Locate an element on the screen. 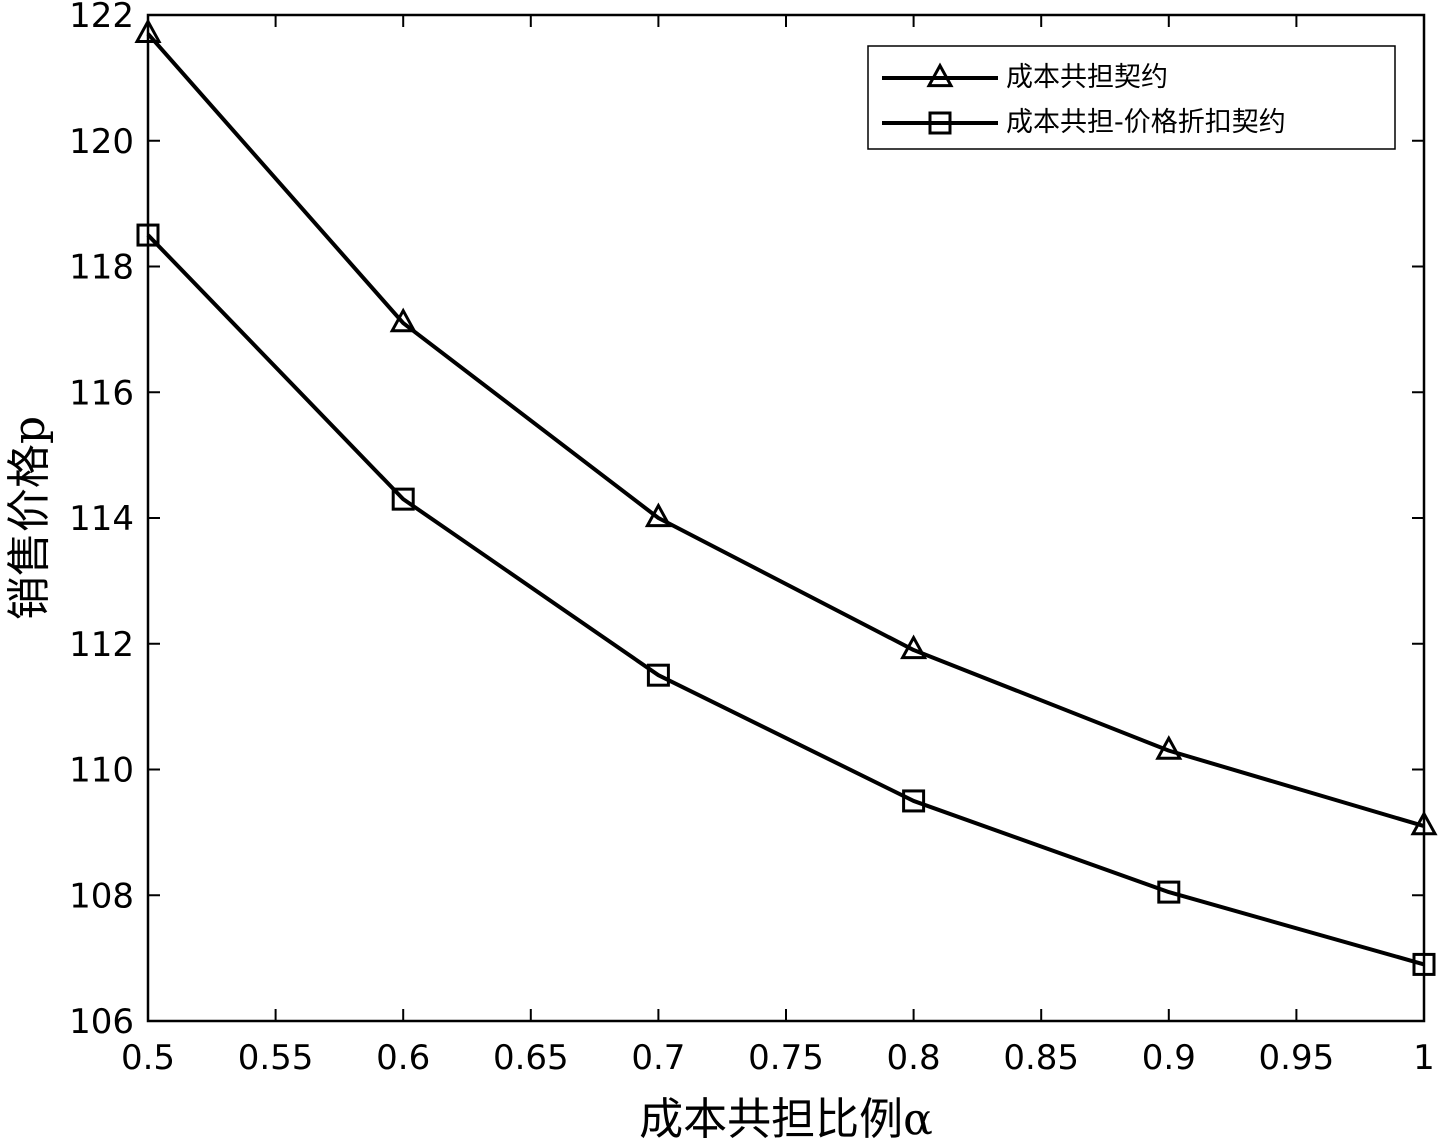  y-tick-label: 116 is located at coordinates (101, 393).